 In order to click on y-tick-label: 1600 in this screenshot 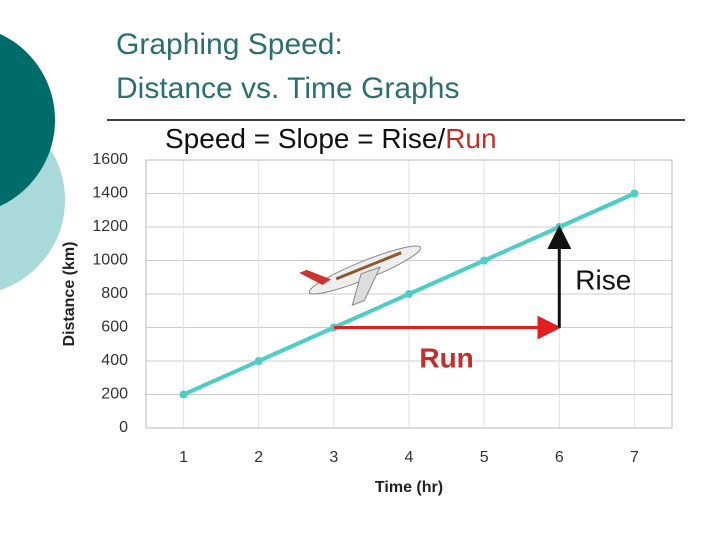, I will do `click(110, 159)`.